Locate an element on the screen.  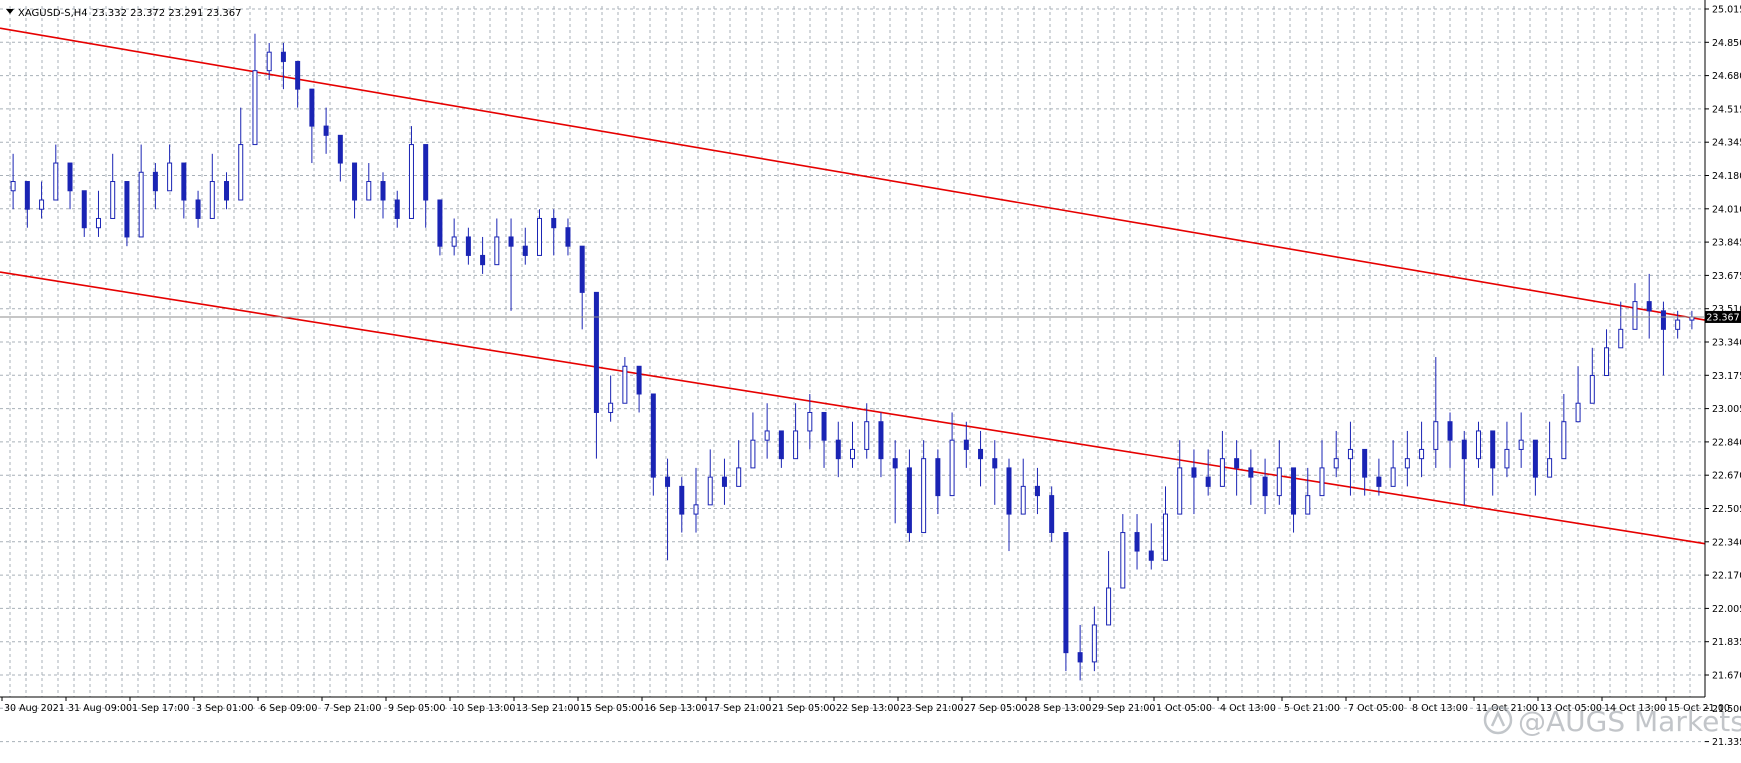
price-tick-label: 24.180 is located at coordinates (1726, 176).